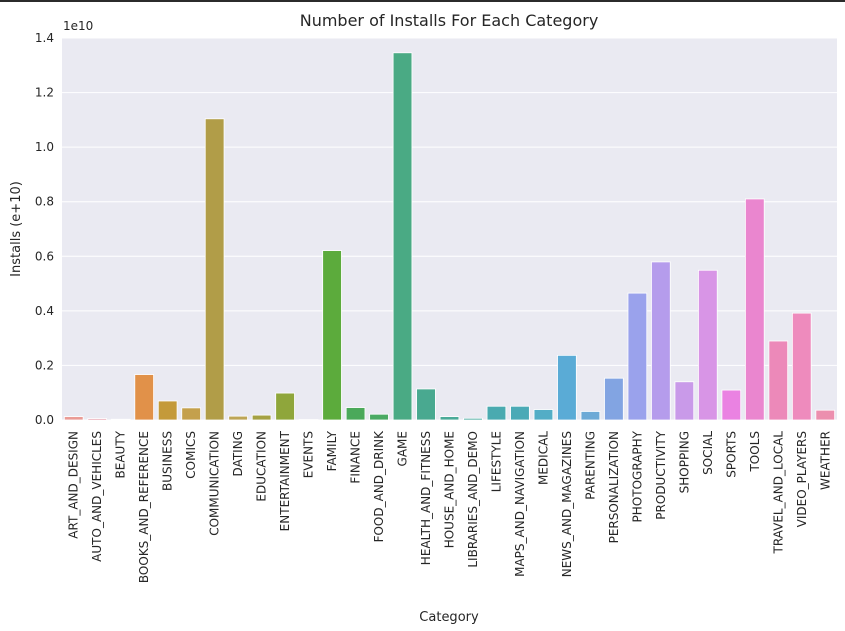  I want to click on y-tick-label: 0.4, so click(44, 311).